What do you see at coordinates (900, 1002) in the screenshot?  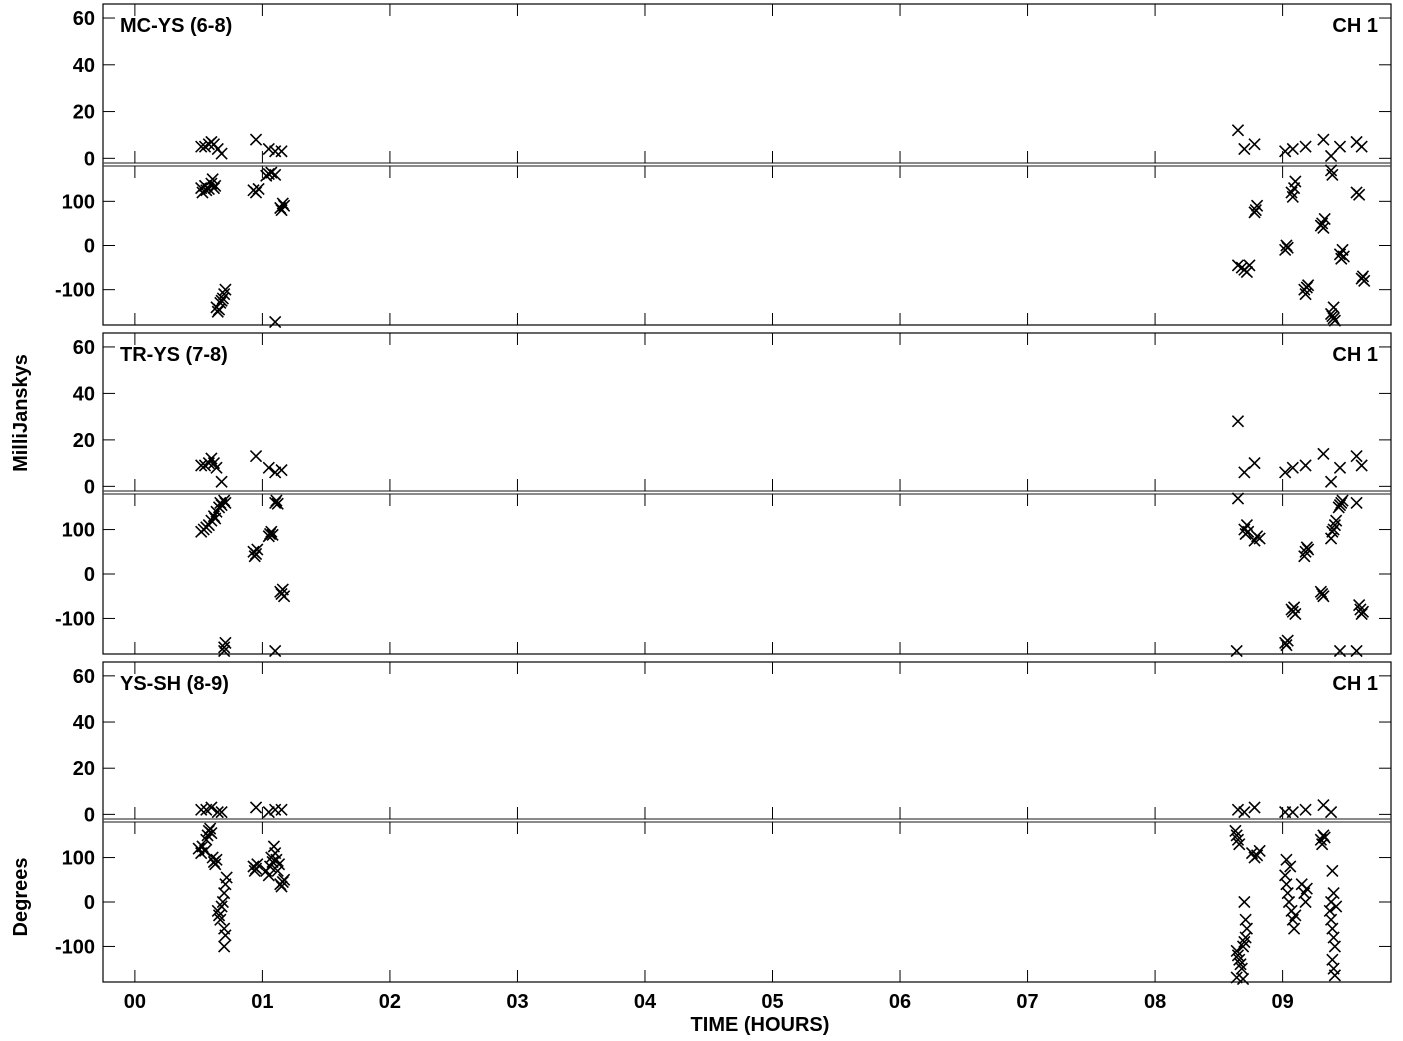 I see `x-tick-label: 06` at bounding box center [900, 1002].